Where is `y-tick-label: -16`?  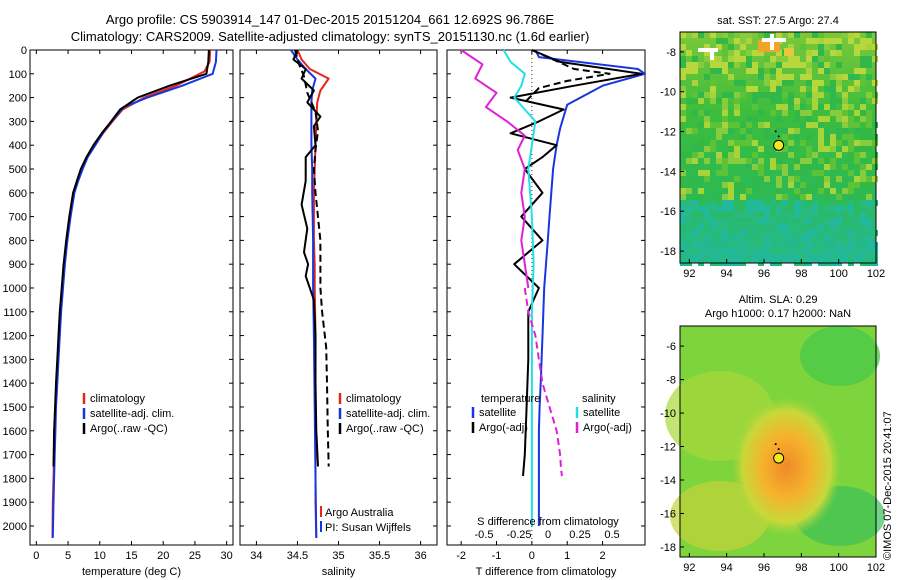
y-tick-label: -16 is located at coordinates (668, 212).